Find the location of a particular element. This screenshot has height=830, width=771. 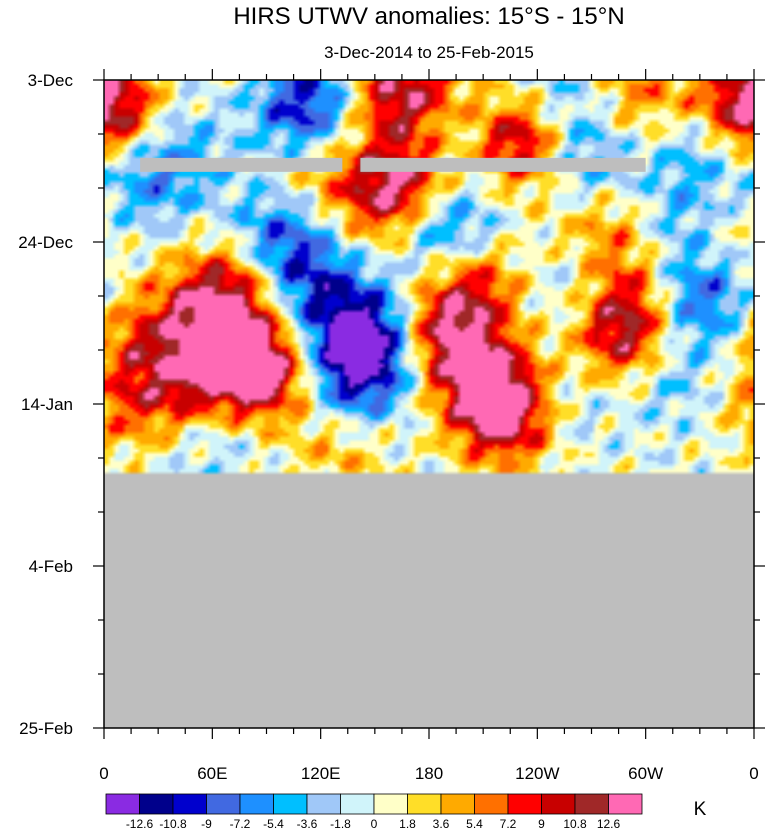

colorbar-label: 5.4 is located at coordinates (474, 823).